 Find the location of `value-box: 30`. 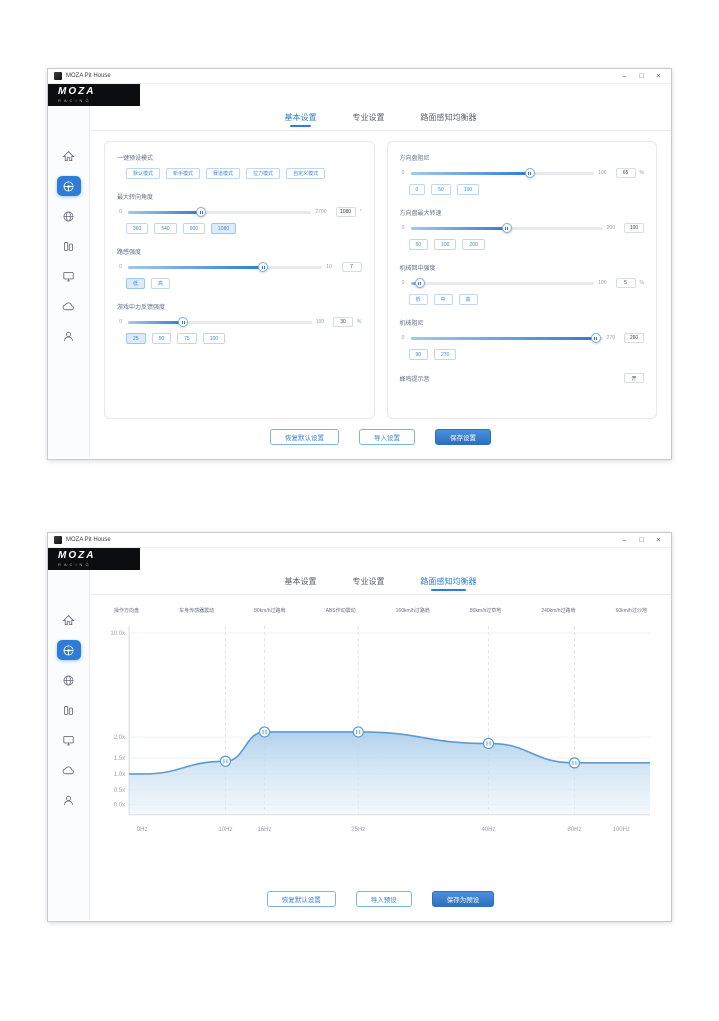

value-box: 30 is located at coordinates (343, 322).